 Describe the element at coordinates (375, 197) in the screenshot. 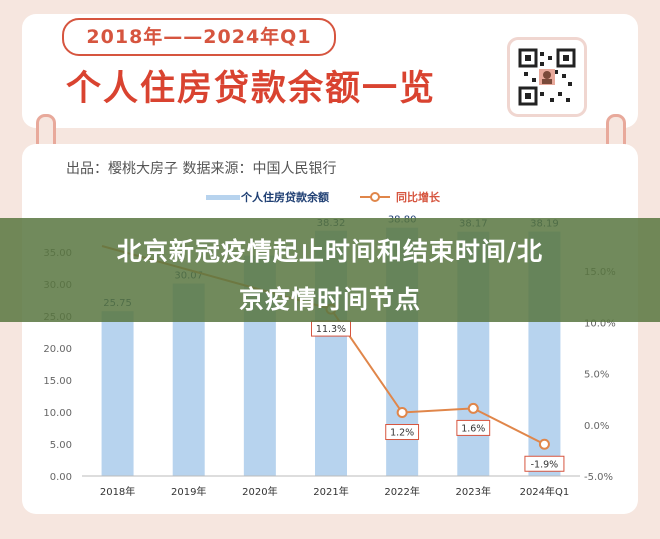

I see `line-legend-swatch-icon` at that location.